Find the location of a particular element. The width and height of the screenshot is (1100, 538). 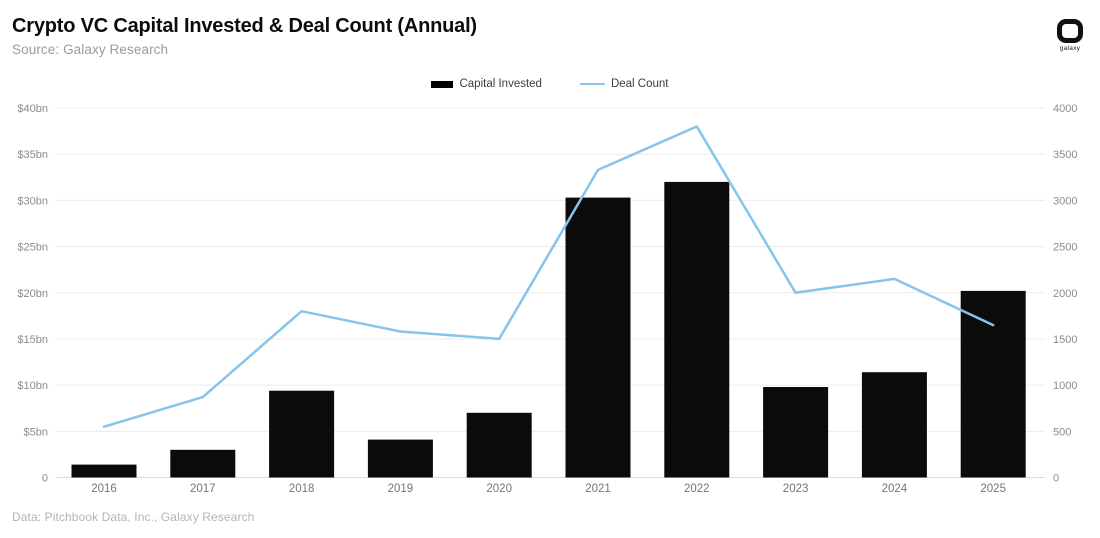

left-axis-tick: $20bn is located at coordinates (32, 294).